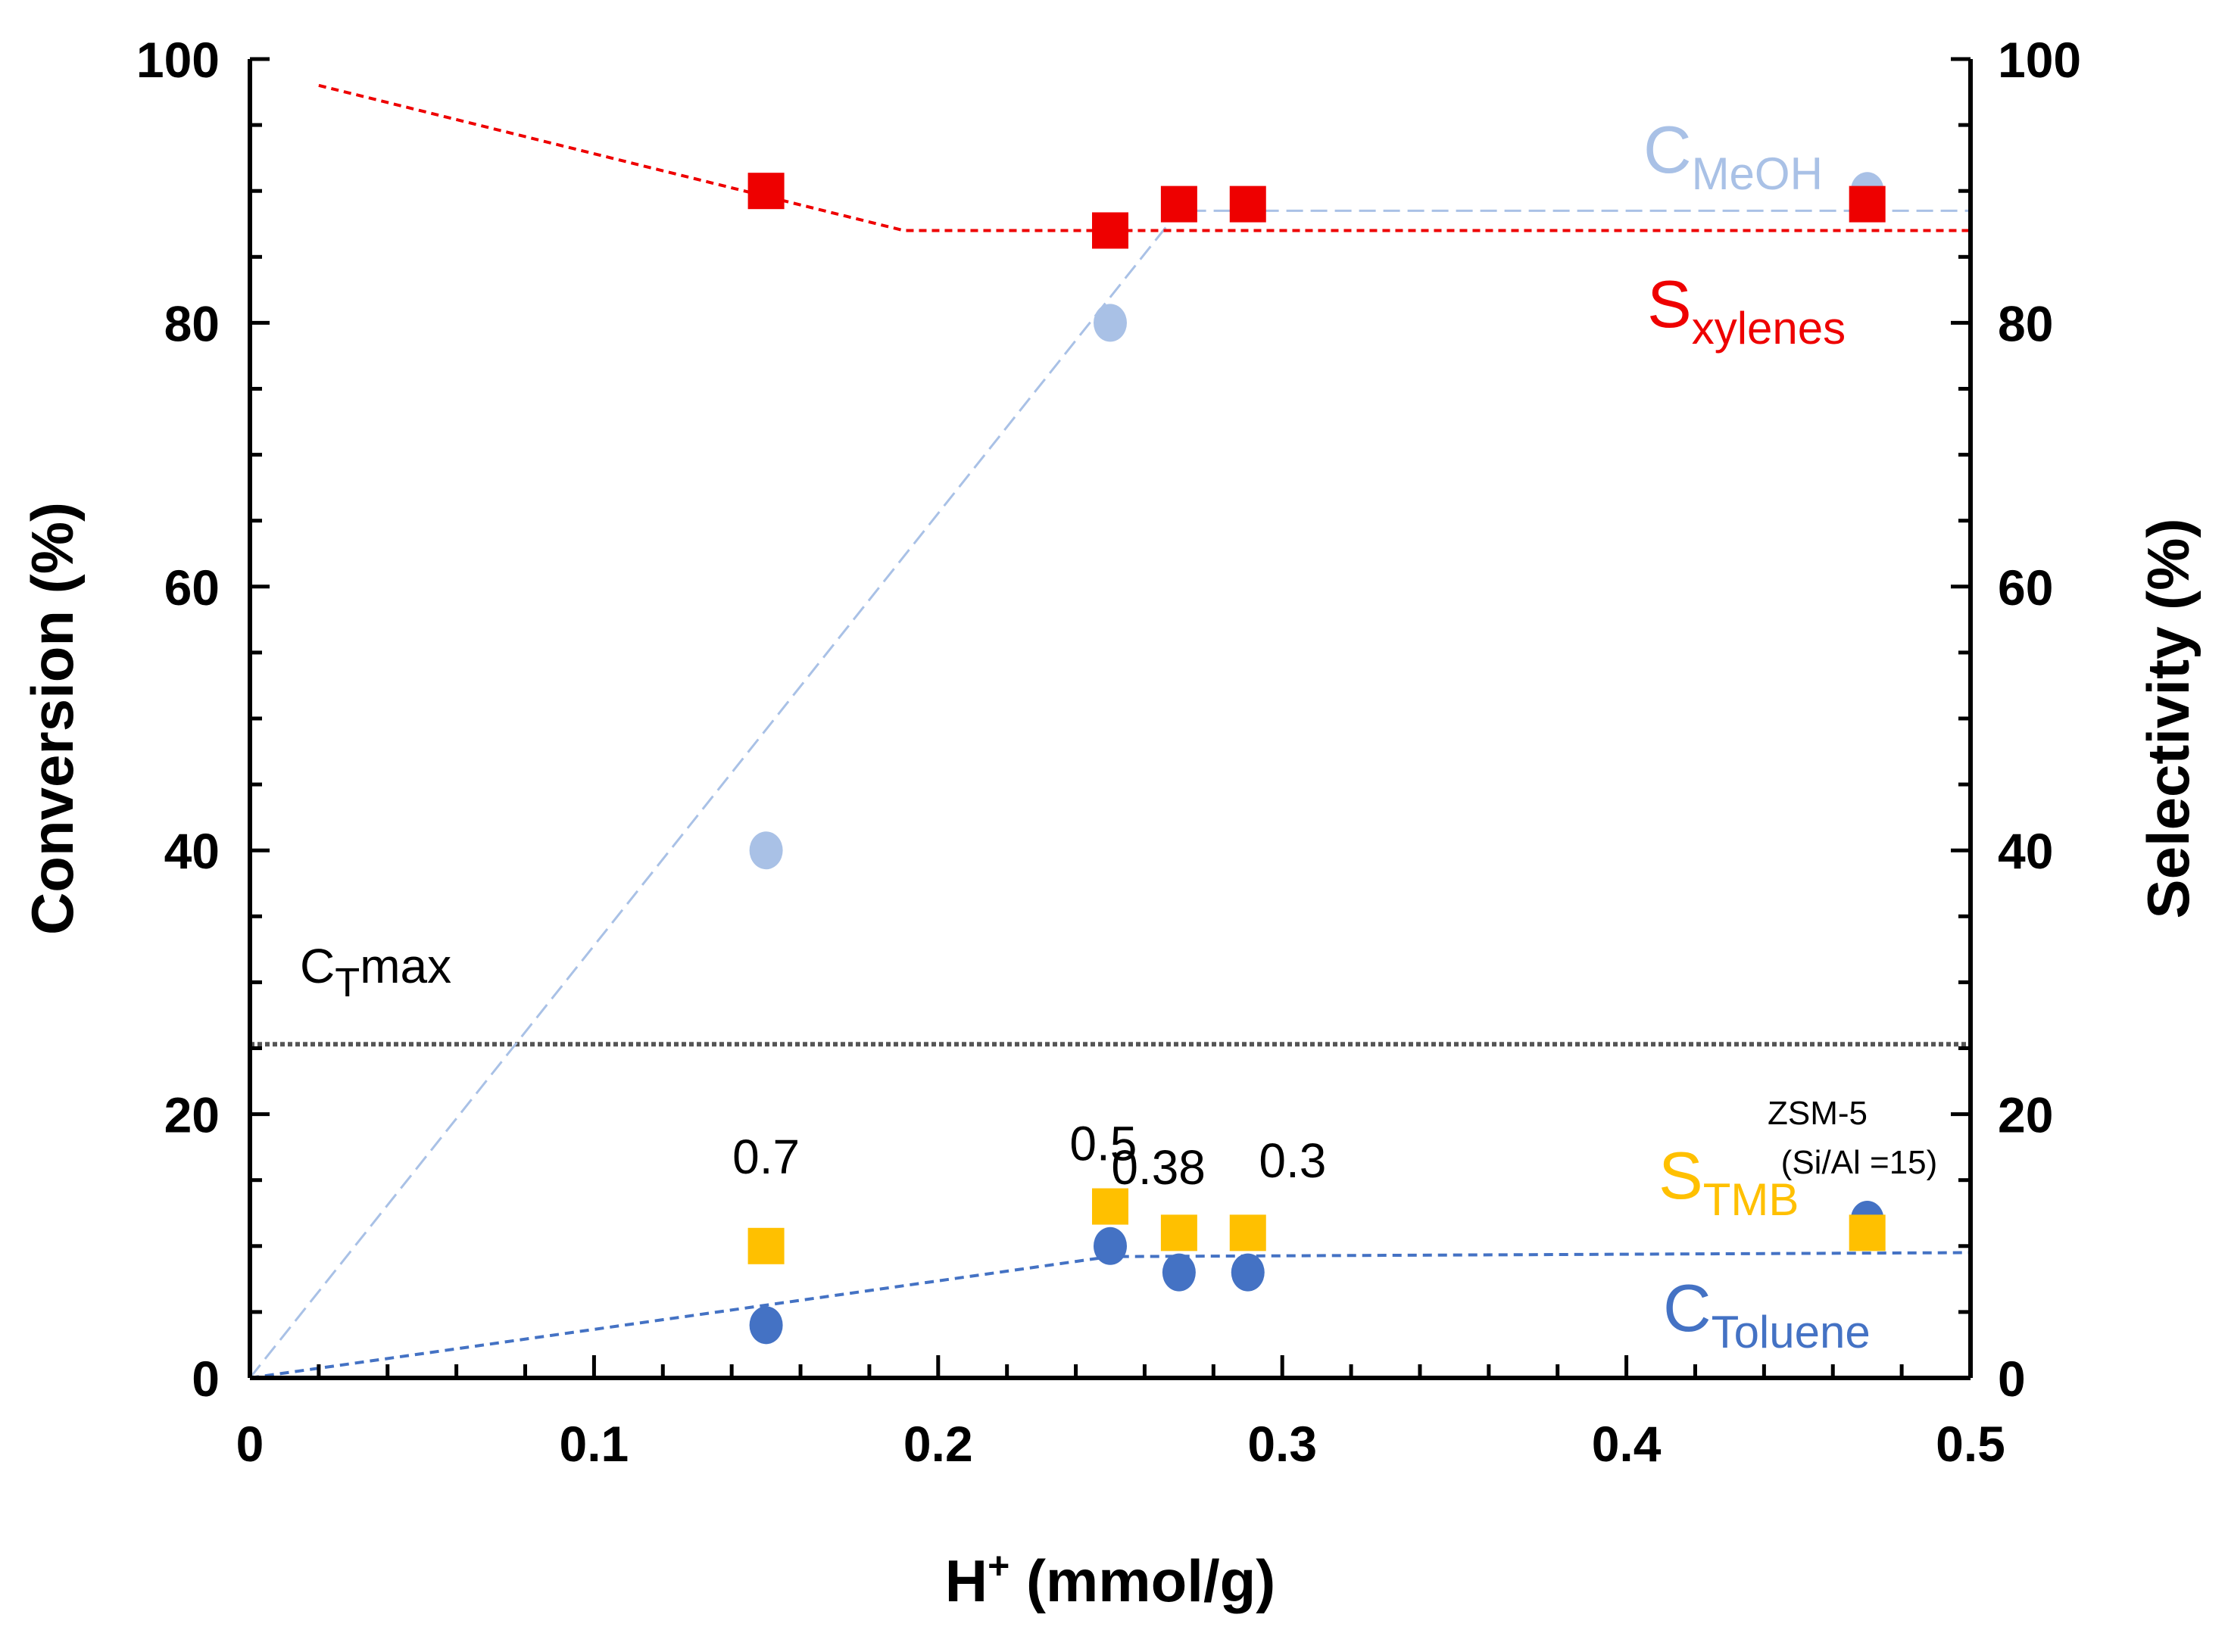 The height and width of the screenshot is (1652, 2228). What do you see at coordinates (2026, 851) in the screenshot?
I see `y-tick-label-right: 40` at bounding box center [2026, 851].